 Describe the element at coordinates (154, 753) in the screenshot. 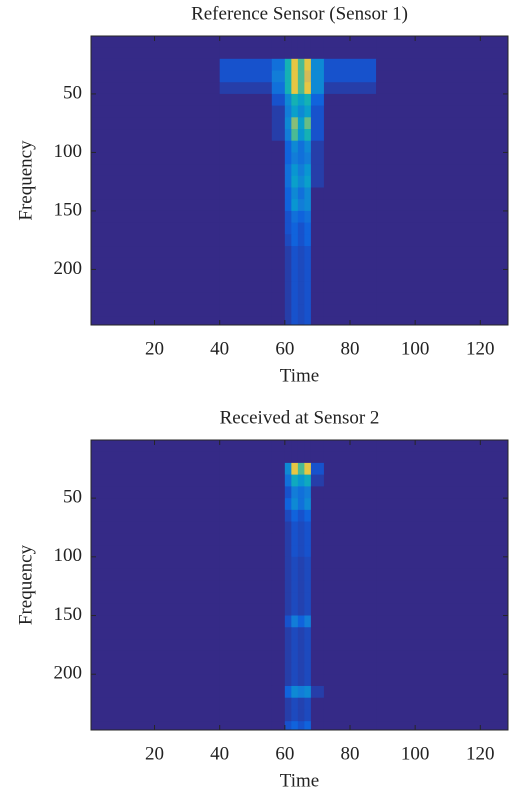

I see `x-tick-label: 20` at that location.